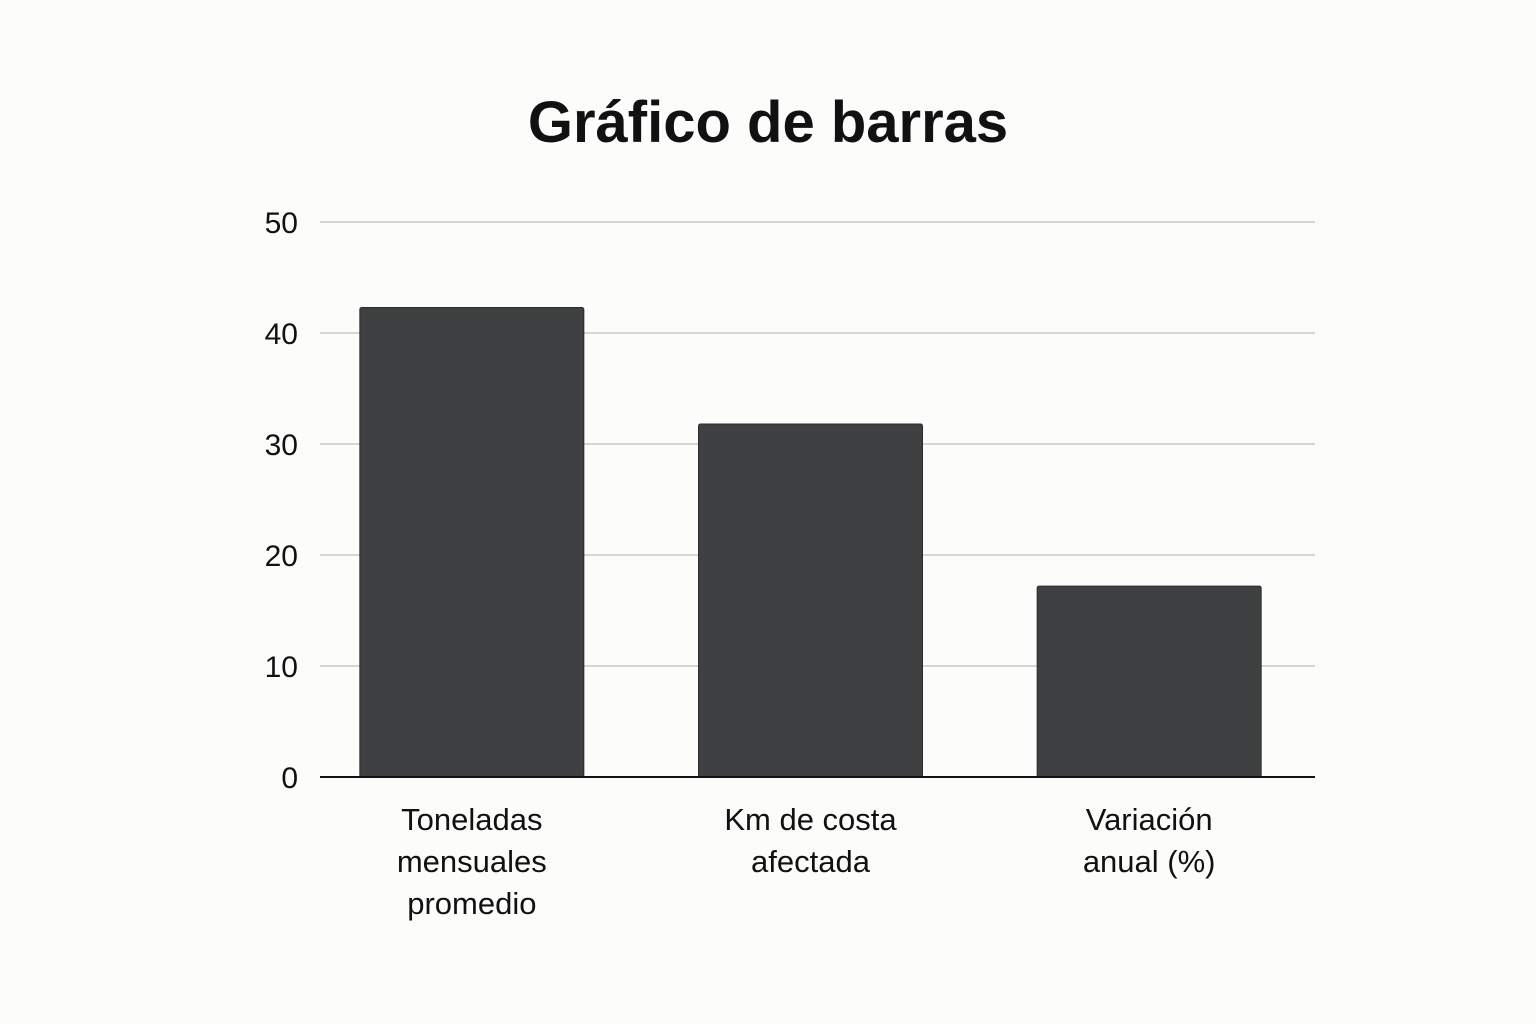 The height and width of the screenshot is (1024, 1536). Describe the element at coordinates (1149, 819) in the screenshot. I see `x-category-label-line: Variación` at that location.